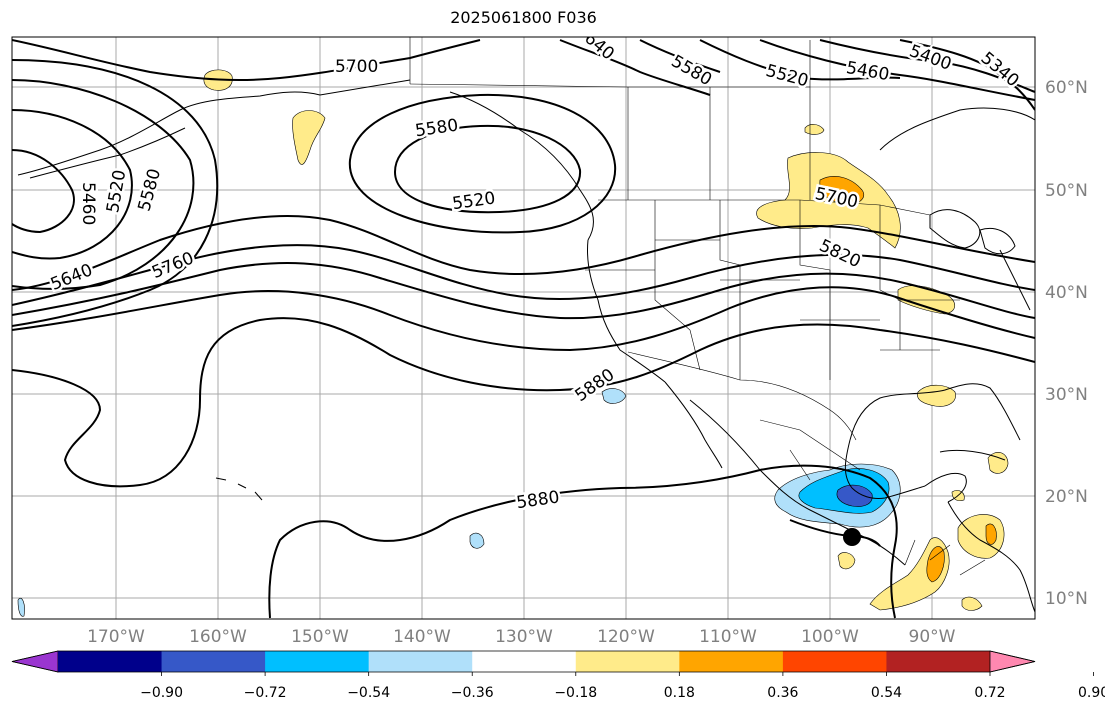 Image resolution: width=1105 pixels, height=712 pixels. What do you see at coordinates (1012, 661) in the screenshot?
I see `colorbar-extend-high` at bounding box center [1012, 661].